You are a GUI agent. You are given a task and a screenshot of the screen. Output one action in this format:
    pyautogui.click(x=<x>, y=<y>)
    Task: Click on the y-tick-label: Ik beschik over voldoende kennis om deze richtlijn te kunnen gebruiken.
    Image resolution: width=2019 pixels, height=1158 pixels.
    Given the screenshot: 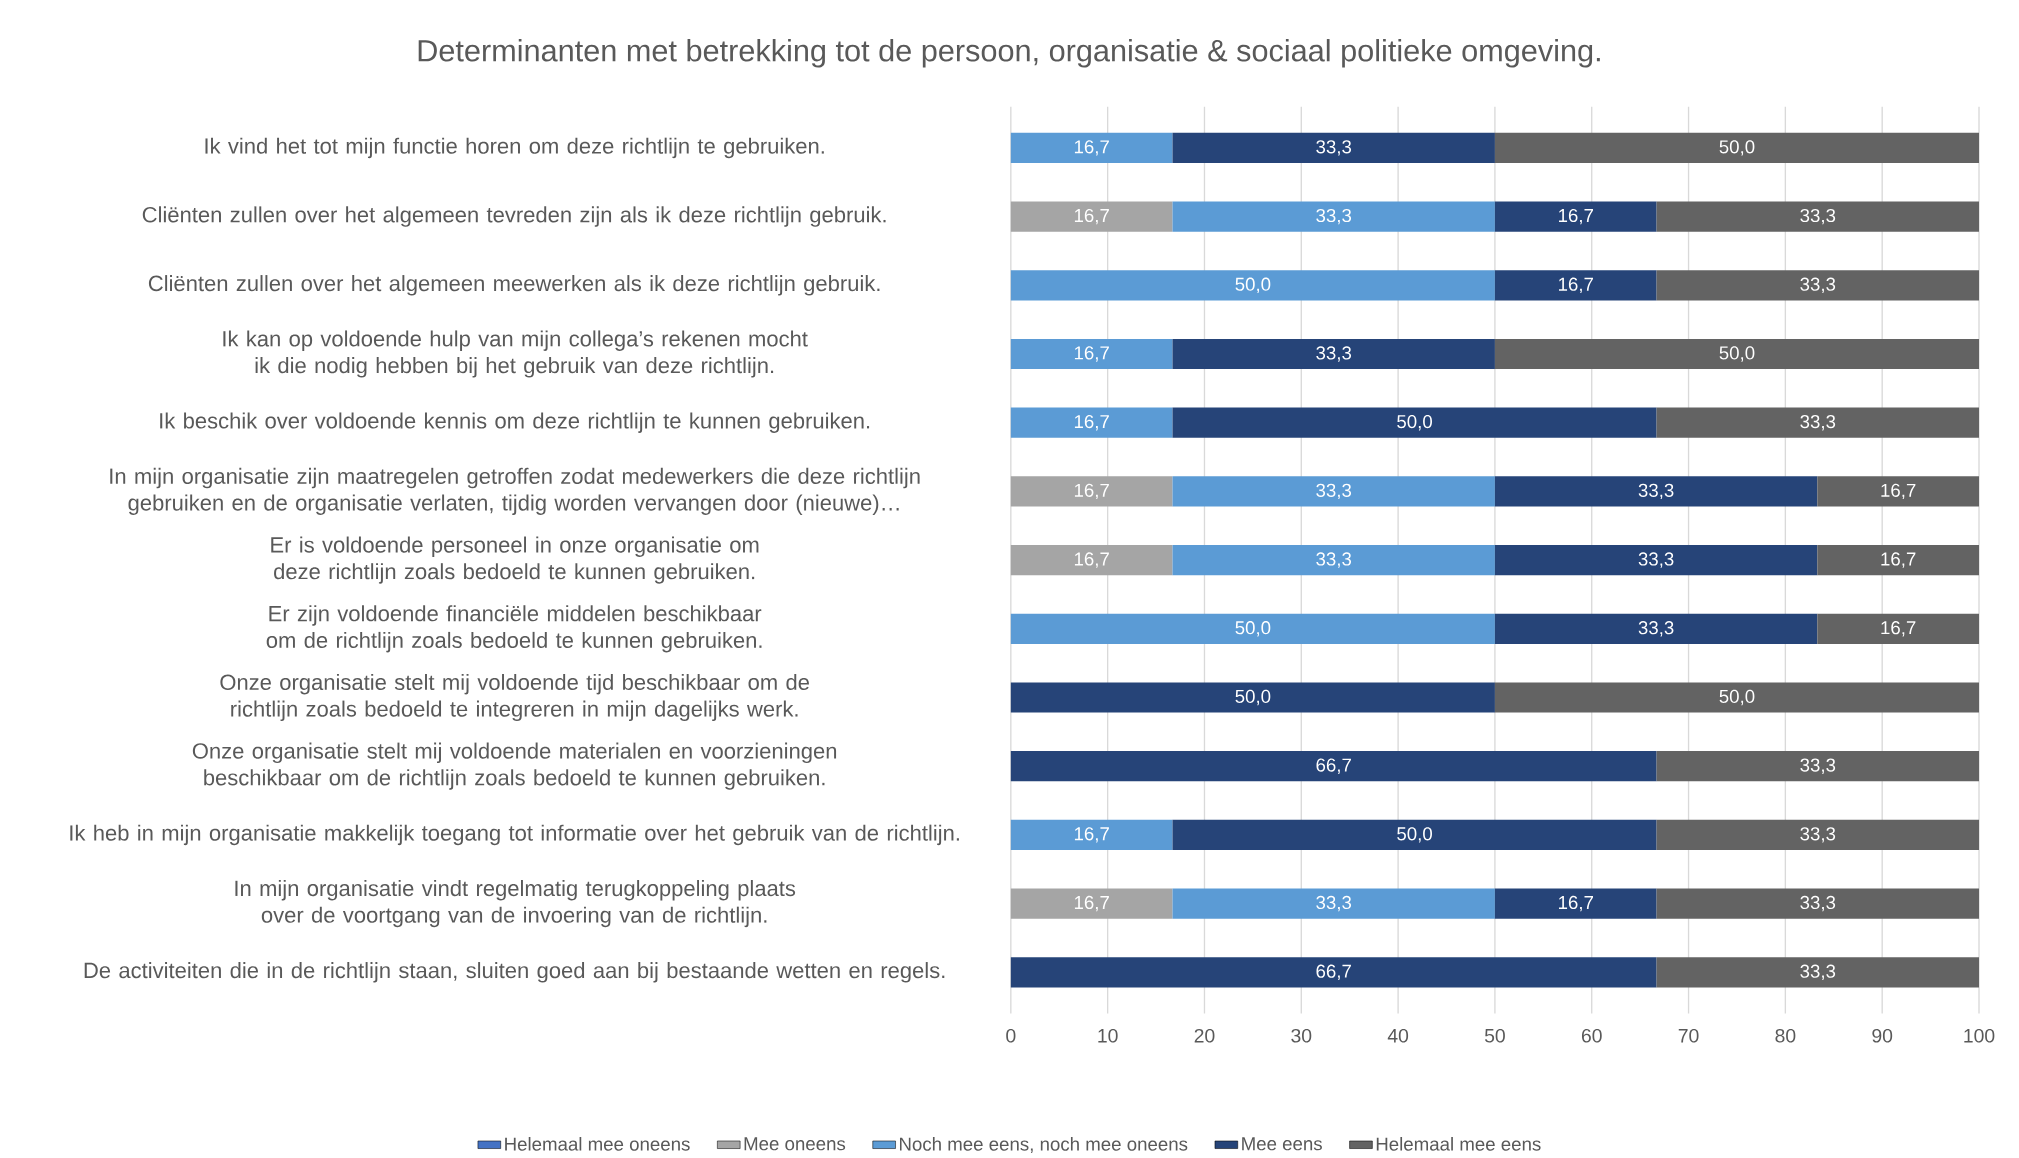 What is the action you would take?
    pyautogui.click(x=515, y=423)
    